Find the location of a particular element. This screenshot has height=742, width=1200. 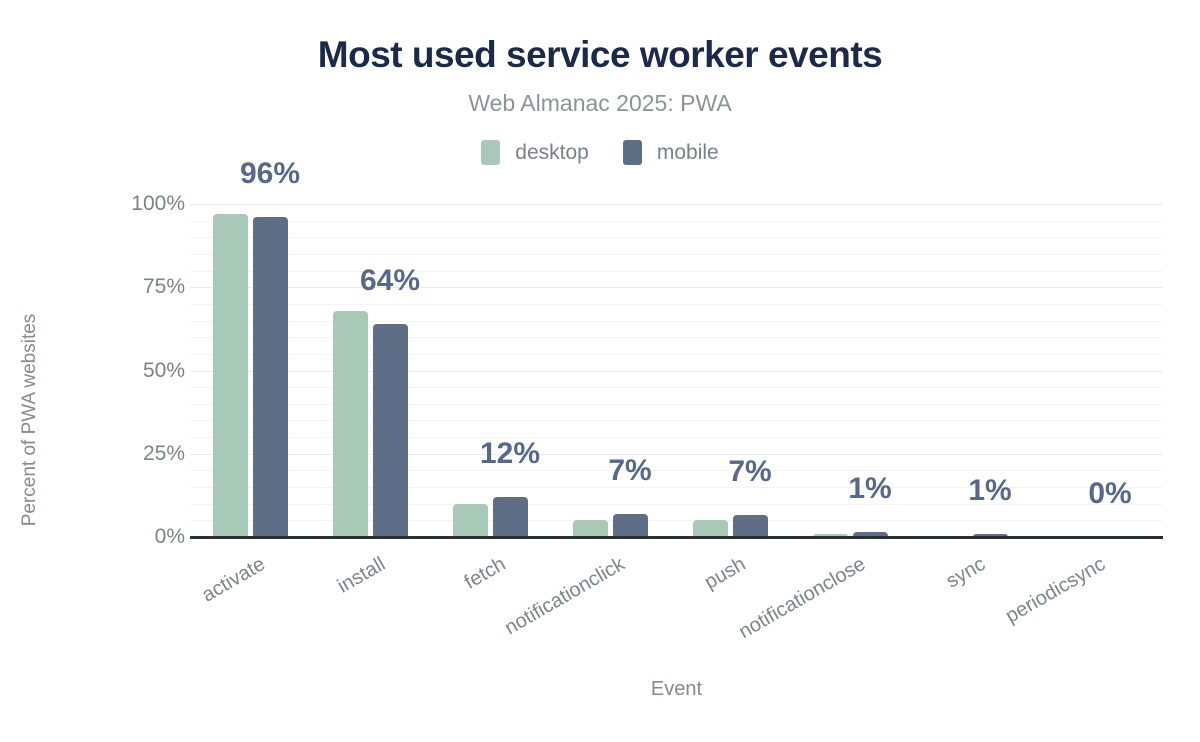

y-axis-title: Percent of PWA websites is located at coordinates (29, 420).